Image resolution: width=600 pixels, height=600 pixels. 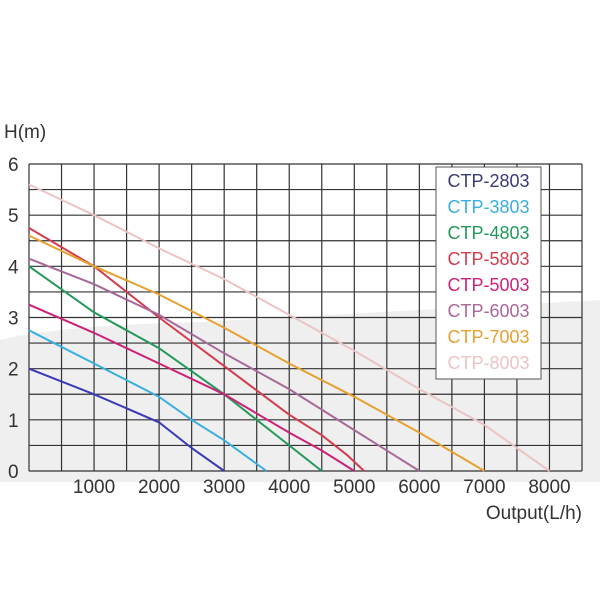 I want to click on x-tick-label: 7000, so click(x=484, y=487).